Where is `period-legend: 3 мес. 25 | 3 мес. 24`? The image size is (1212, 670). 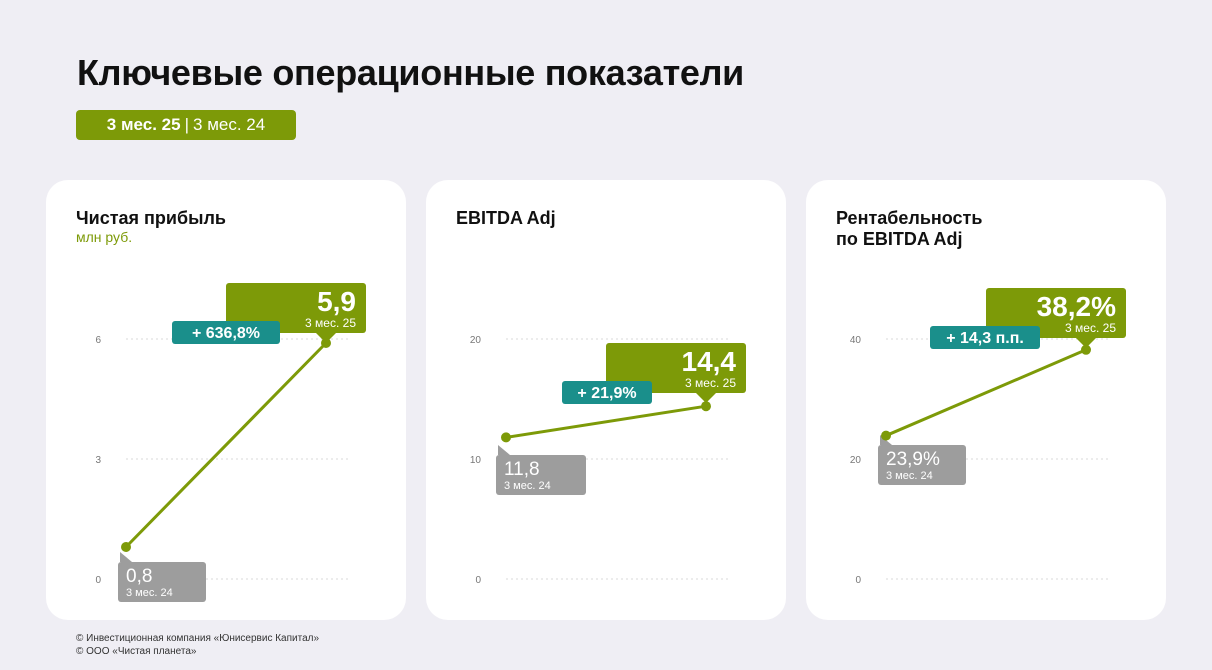
period-legend: 3 мес. 25 | 3 мес. 24 is located at coordinates (186, 125).